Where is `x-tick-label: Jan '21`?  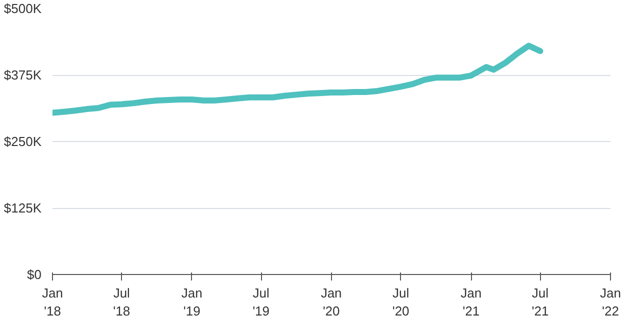
x-tick-label: Jan '21 is located at coordinates (471, 302).